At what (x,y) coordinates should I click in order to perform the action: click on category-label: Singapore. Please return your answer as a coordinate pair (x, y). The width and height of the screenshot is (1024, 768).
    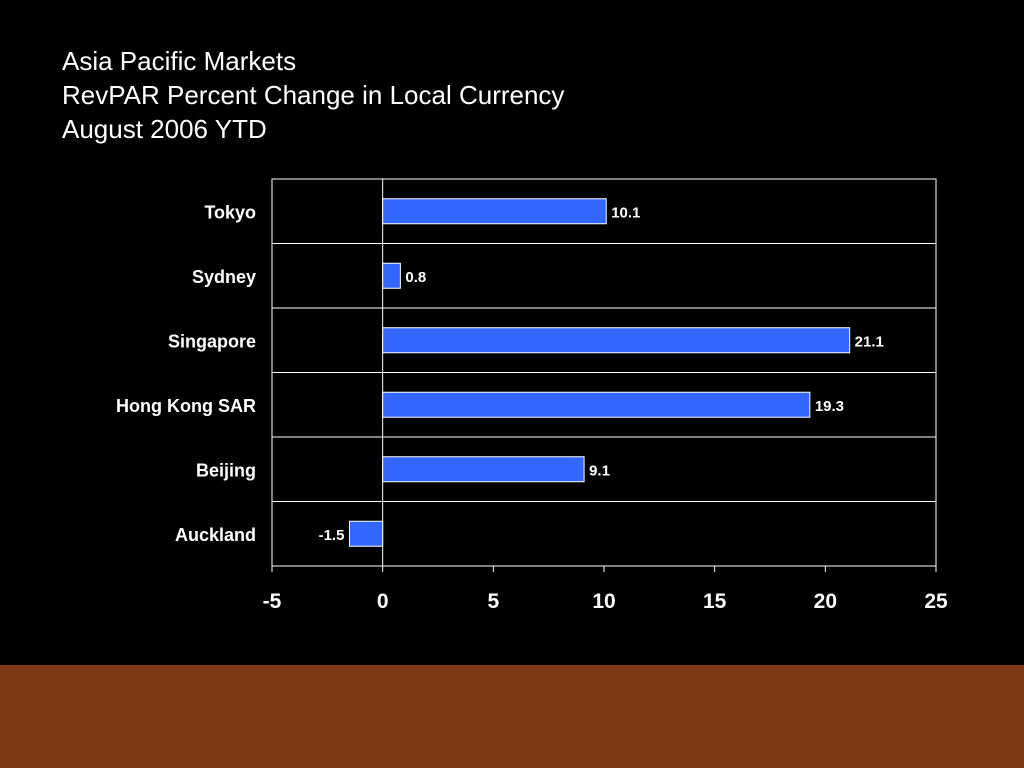
    Looking at the image, I should click on (212, 341).